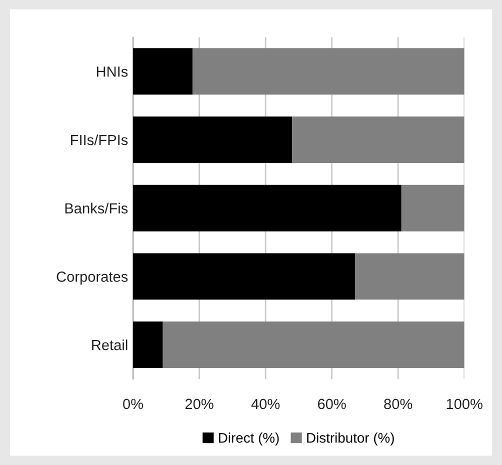 This screenshot has height=465, width=502. I want to click on x-tick-label: 40%, so click(265, 404).